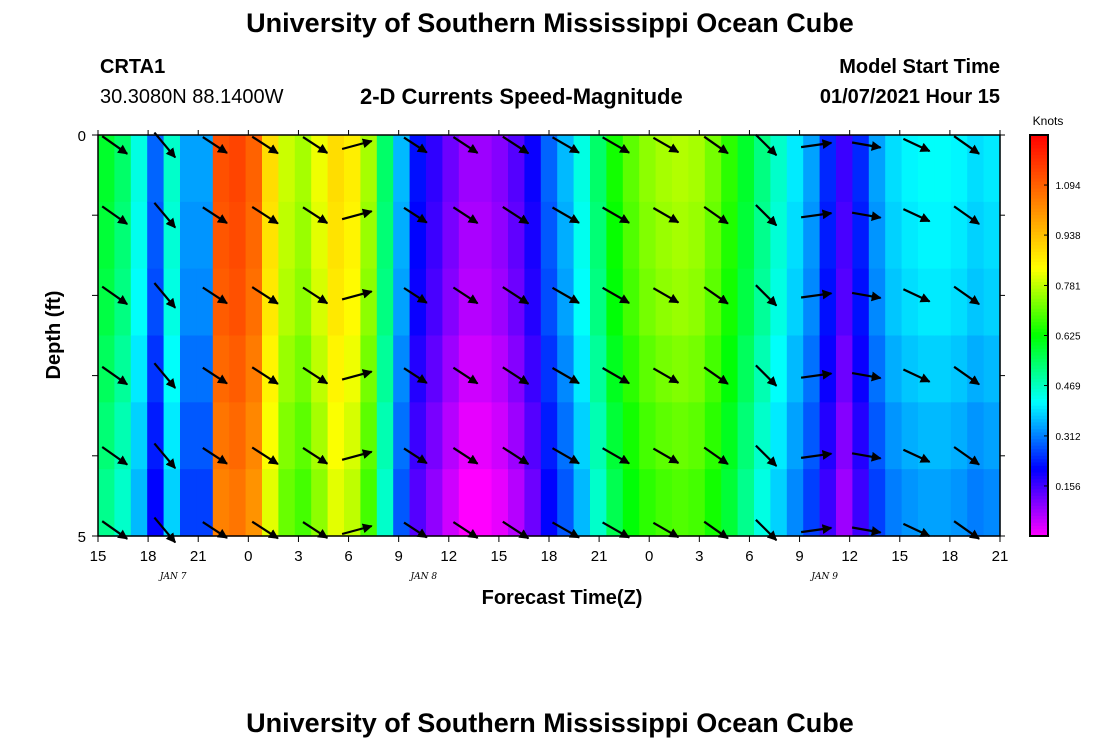 This screenshot has height=750, width=1100. Describe the element at coordinates (649, 556) in the screenshot. I see `x-tick-label: 0` at that location.